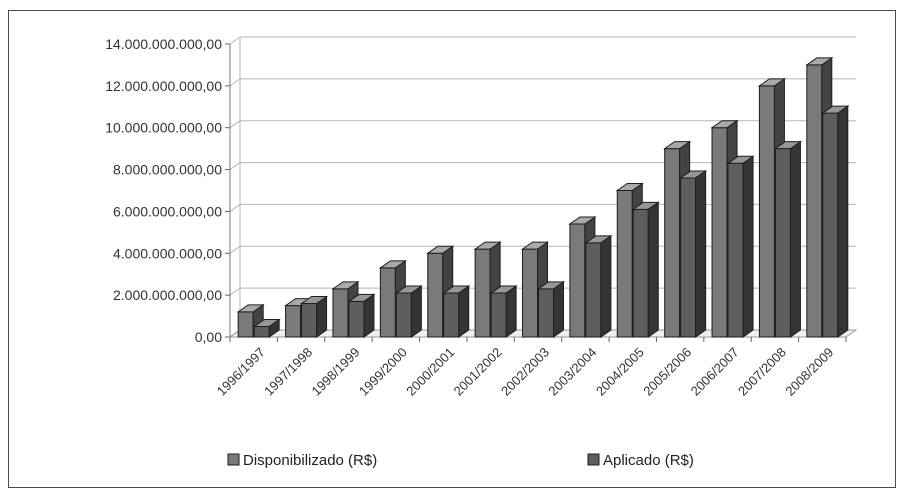 The image size is (905, 492). I want to click on legend-label: Aplicado (R$), so click(648, 460).